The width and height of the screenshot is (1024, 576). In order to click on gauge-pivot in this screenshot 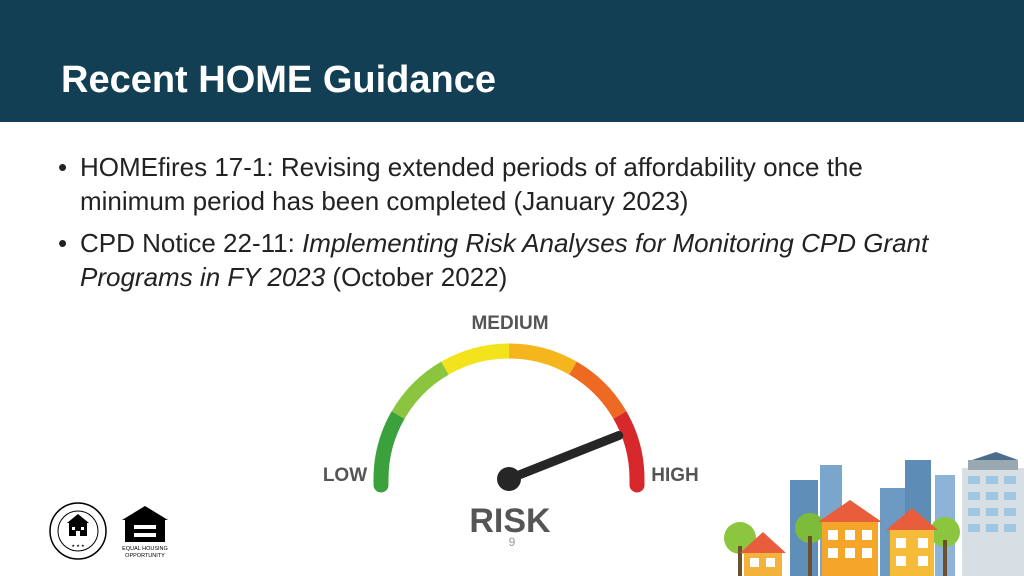, I will do `click(509, 479)`.